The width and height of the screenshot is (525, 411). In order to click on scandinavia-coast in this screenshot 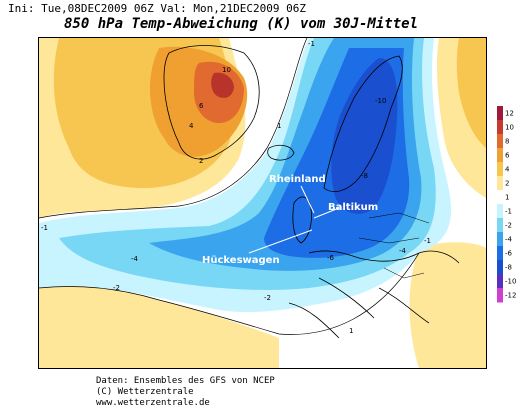, I will do `click(363, 123)`.